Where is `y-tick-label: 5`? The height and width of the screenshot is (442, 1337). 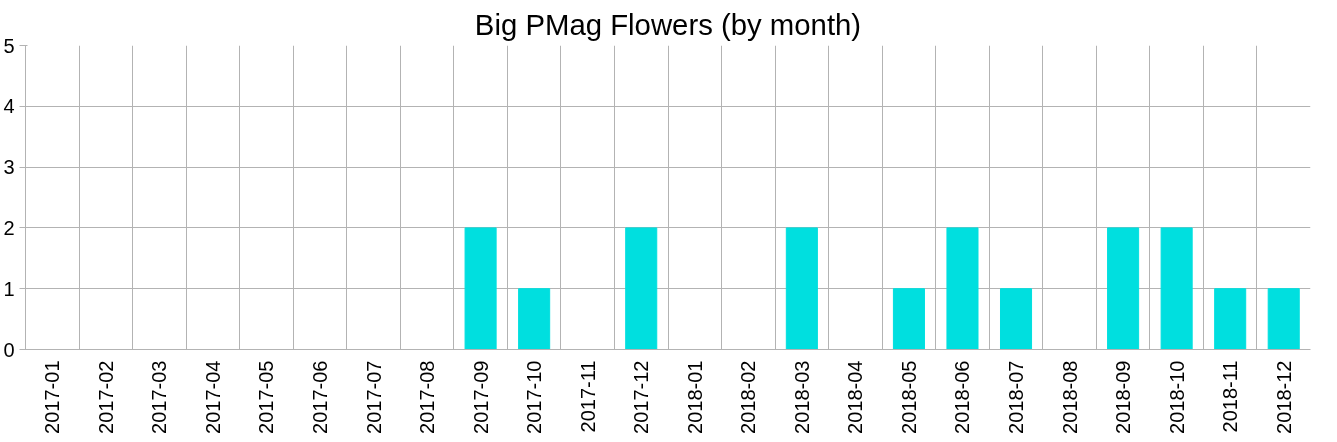
y-tick-label: 5 is located at coordinates (9, 45).